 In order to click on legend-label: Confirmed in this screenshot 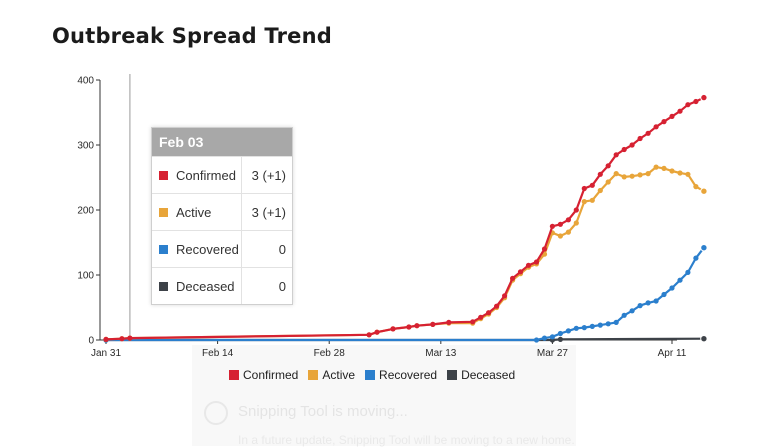, I will do `click(271, 375)`.